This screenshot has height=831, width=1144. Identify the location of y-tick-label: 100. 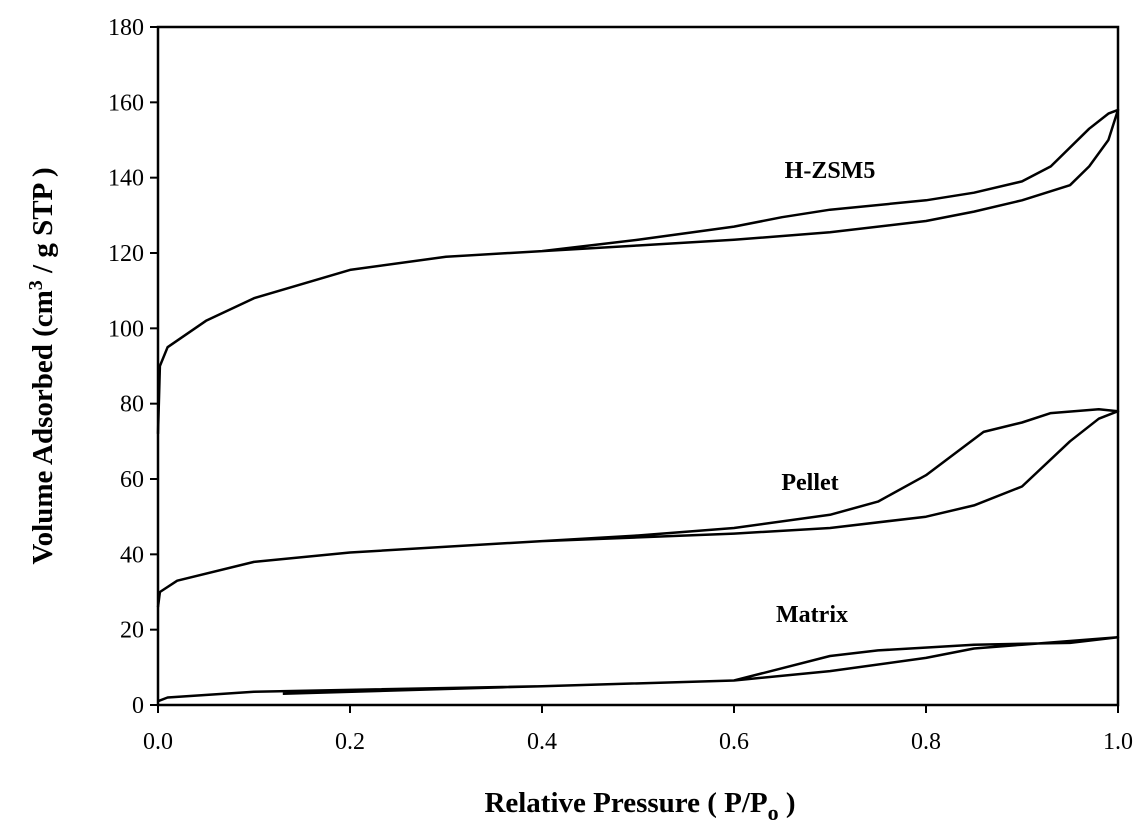
(126, 329).